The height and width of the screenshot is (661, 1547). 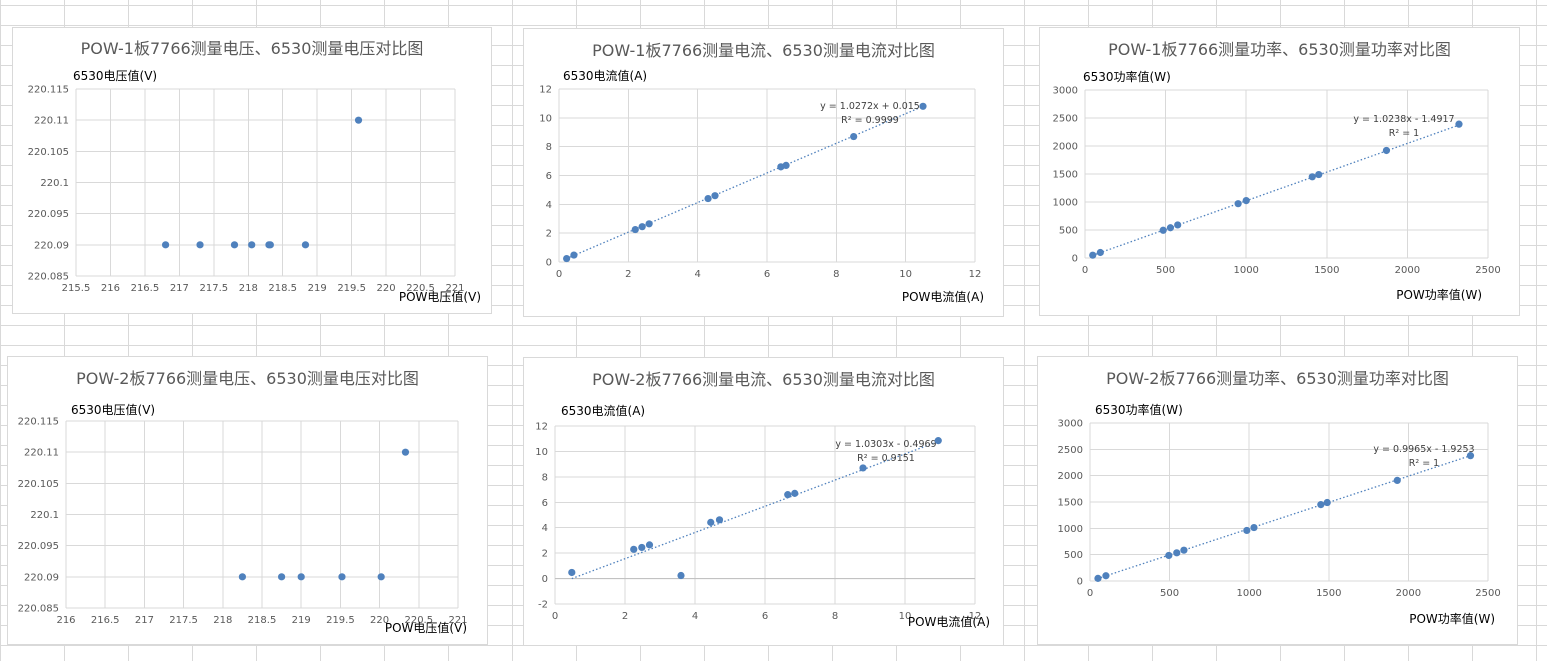 What do you see at coordinates (38, 546) in the screenshot?
I see `y-tick-label: 220.095` at bounding box center [38, 546].